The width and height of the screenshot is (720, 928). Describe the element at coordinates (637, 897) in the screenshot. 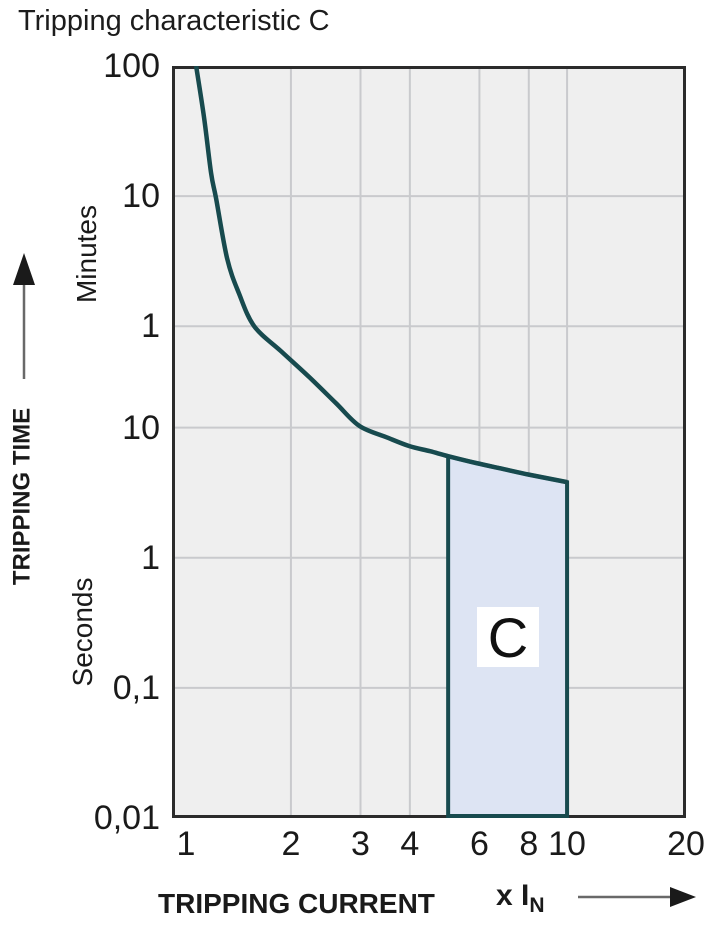

I see `right-arrow-icon` at that location.